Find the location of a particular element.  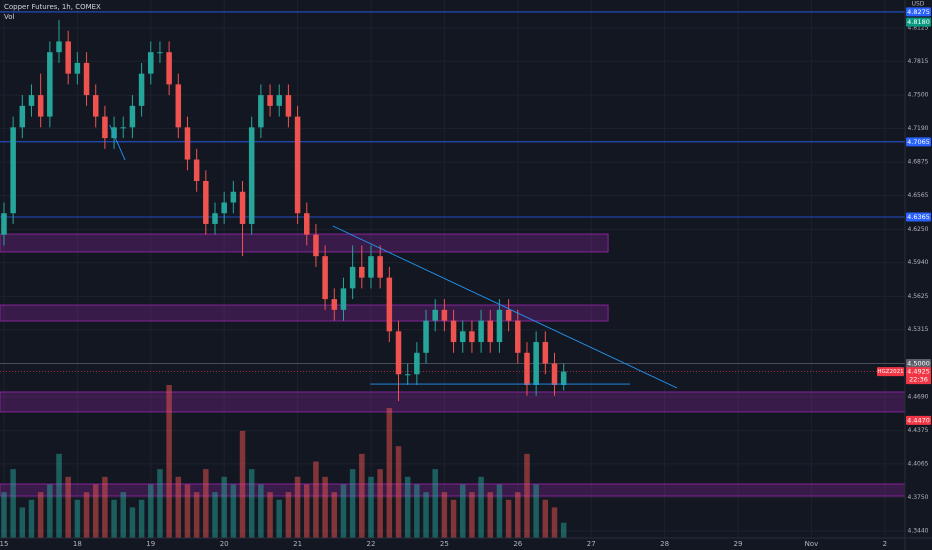

level-label-box is located at coordinates (918, 420).